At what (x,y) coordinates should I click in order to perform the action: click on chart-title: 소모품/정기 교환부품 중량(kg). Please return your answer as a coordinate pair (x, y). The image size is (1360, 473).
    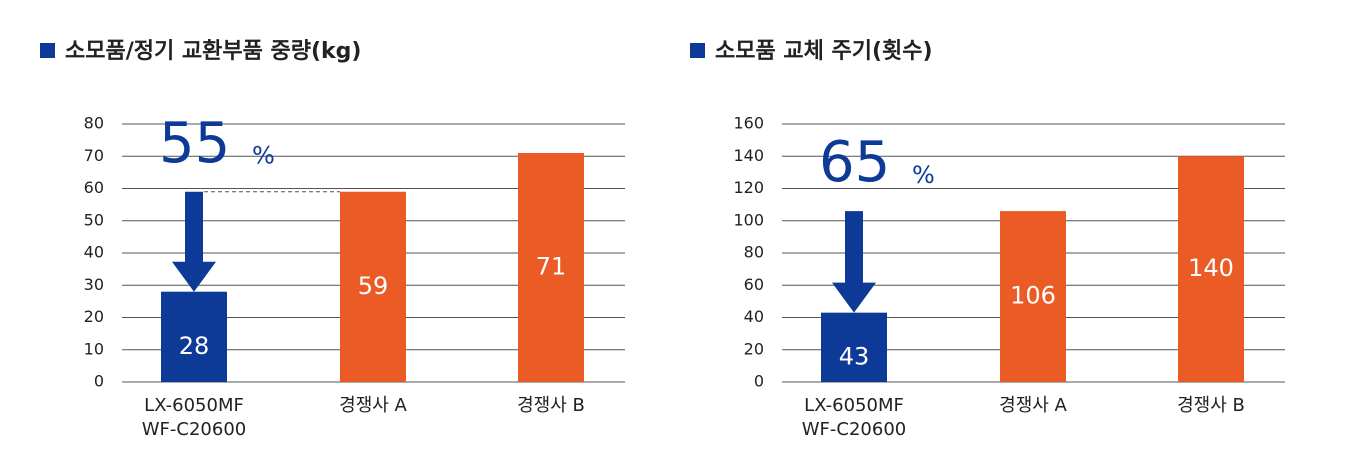
    Looking at the image, I should click on (213, 51).